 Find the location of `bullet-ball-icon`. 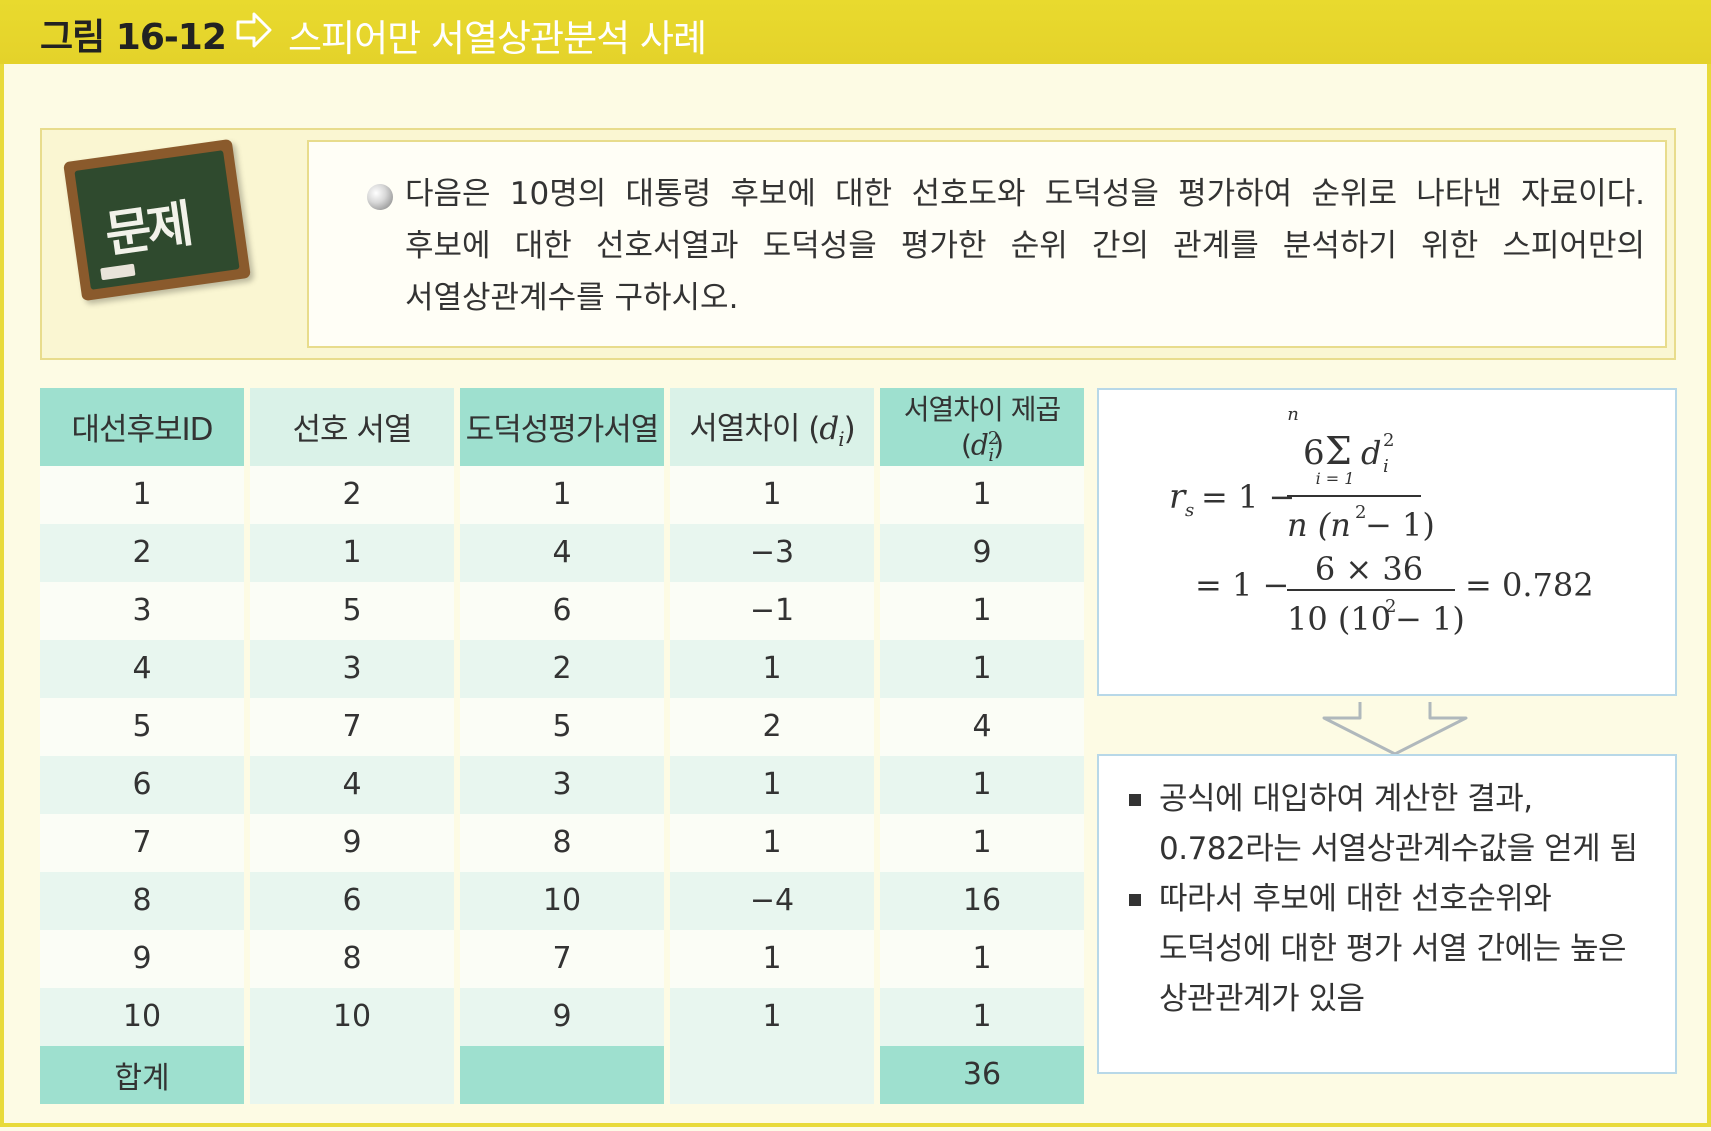

bullet-ball-icon is located at coordinates (380, 197).